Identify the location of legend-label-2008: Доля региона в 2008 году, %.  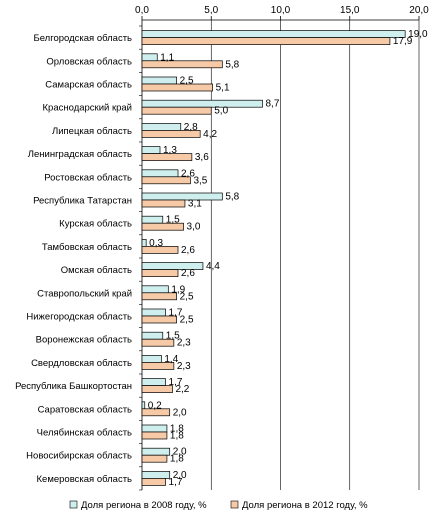
(144, 505).